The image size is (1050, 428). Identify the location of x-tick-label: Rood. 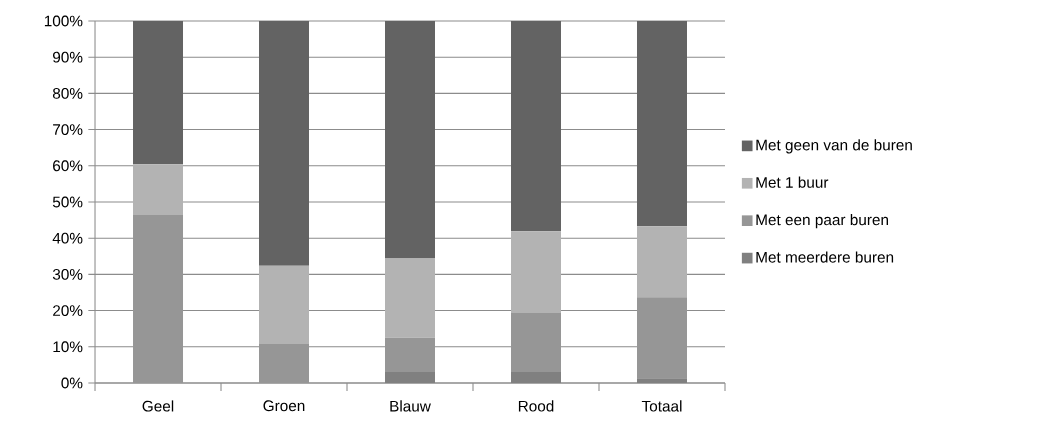
(536, 406).